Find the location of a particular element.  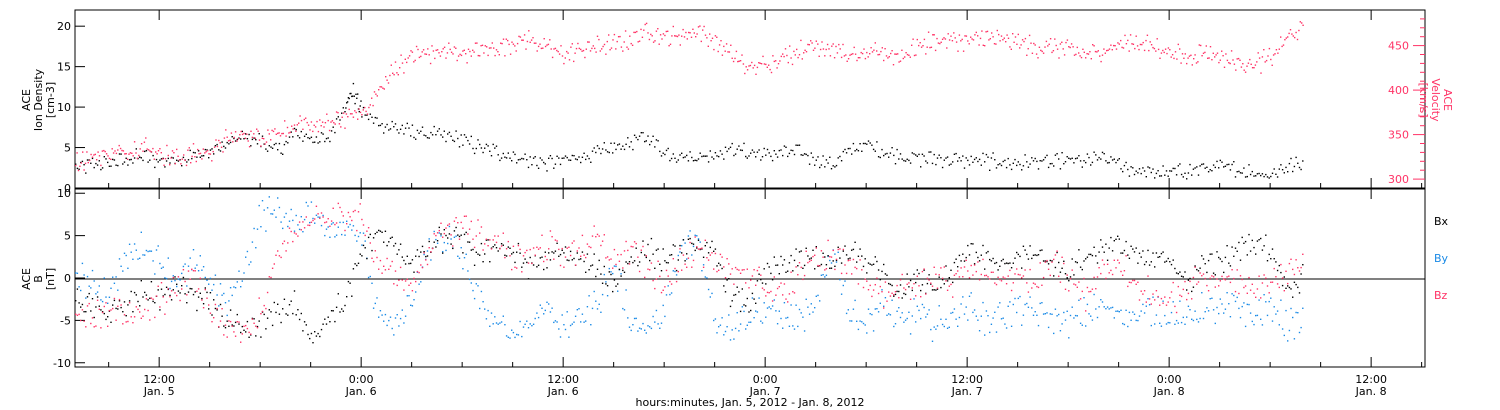

y2-label-line-ace: ACE is located at coordinates (1447, 100).